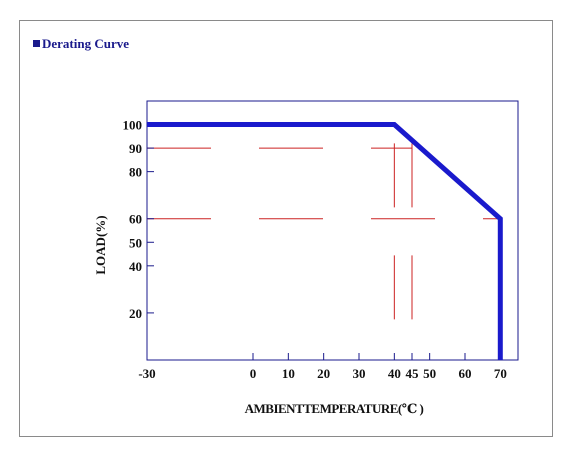 The height and width of the screenshot is (459, 573). What do you see at coordinates (135, 148) in the screenshot?
I see `y-tick-label-90: 90` at bounding box center [135, 148].